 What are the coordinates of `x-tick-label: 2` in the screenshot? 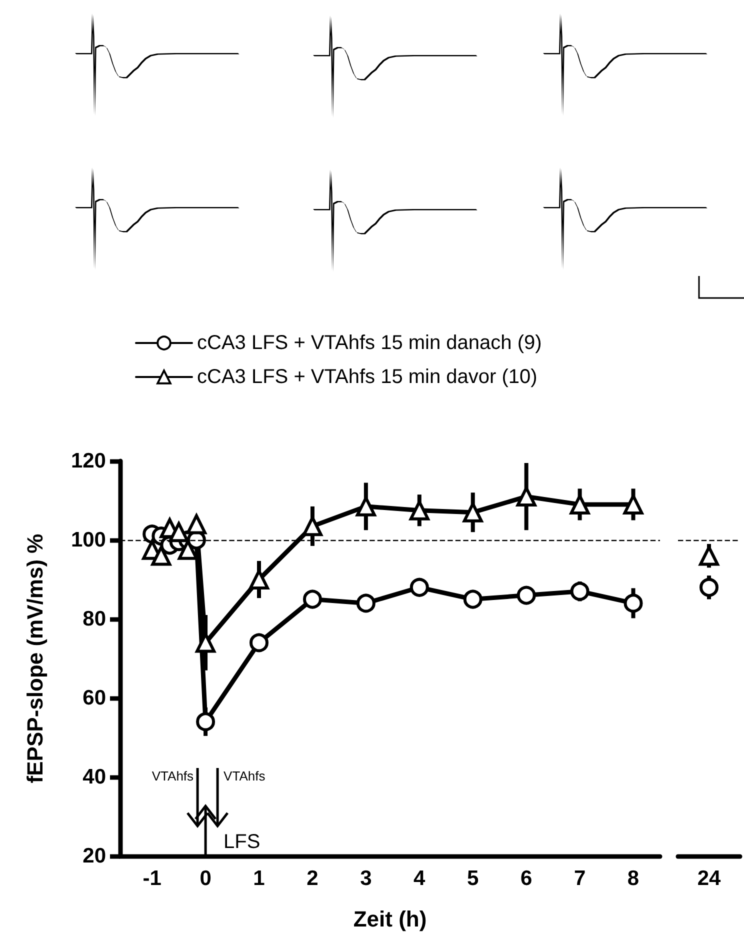 It's located at (312, 878).